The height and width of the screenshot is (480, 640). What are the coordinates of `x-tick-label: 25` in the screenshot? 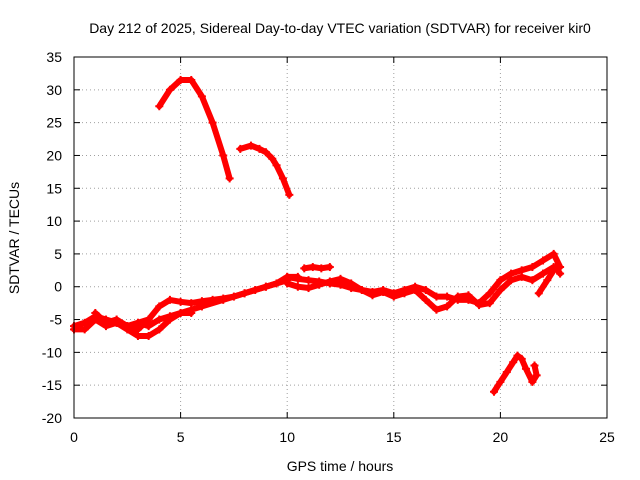 It's located at (607, 437).